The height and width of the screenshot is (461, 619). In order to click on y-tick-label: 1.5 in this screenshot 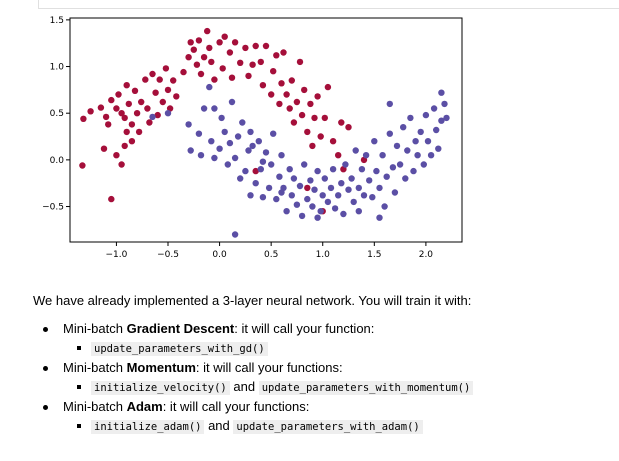, I will do `click(57, 21)`.